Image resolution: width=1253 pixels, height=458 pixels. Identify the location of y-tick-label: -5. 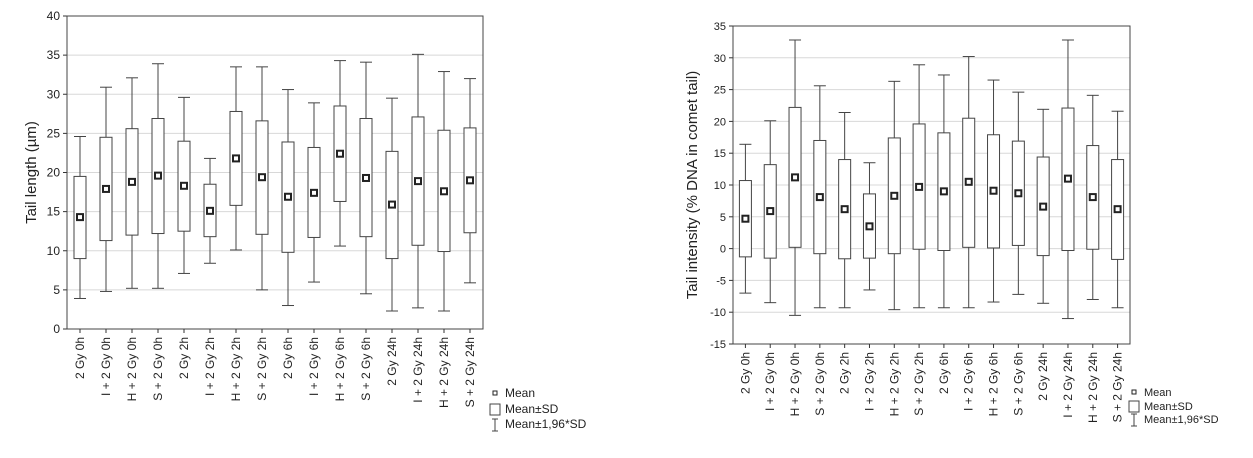
(721, 281).